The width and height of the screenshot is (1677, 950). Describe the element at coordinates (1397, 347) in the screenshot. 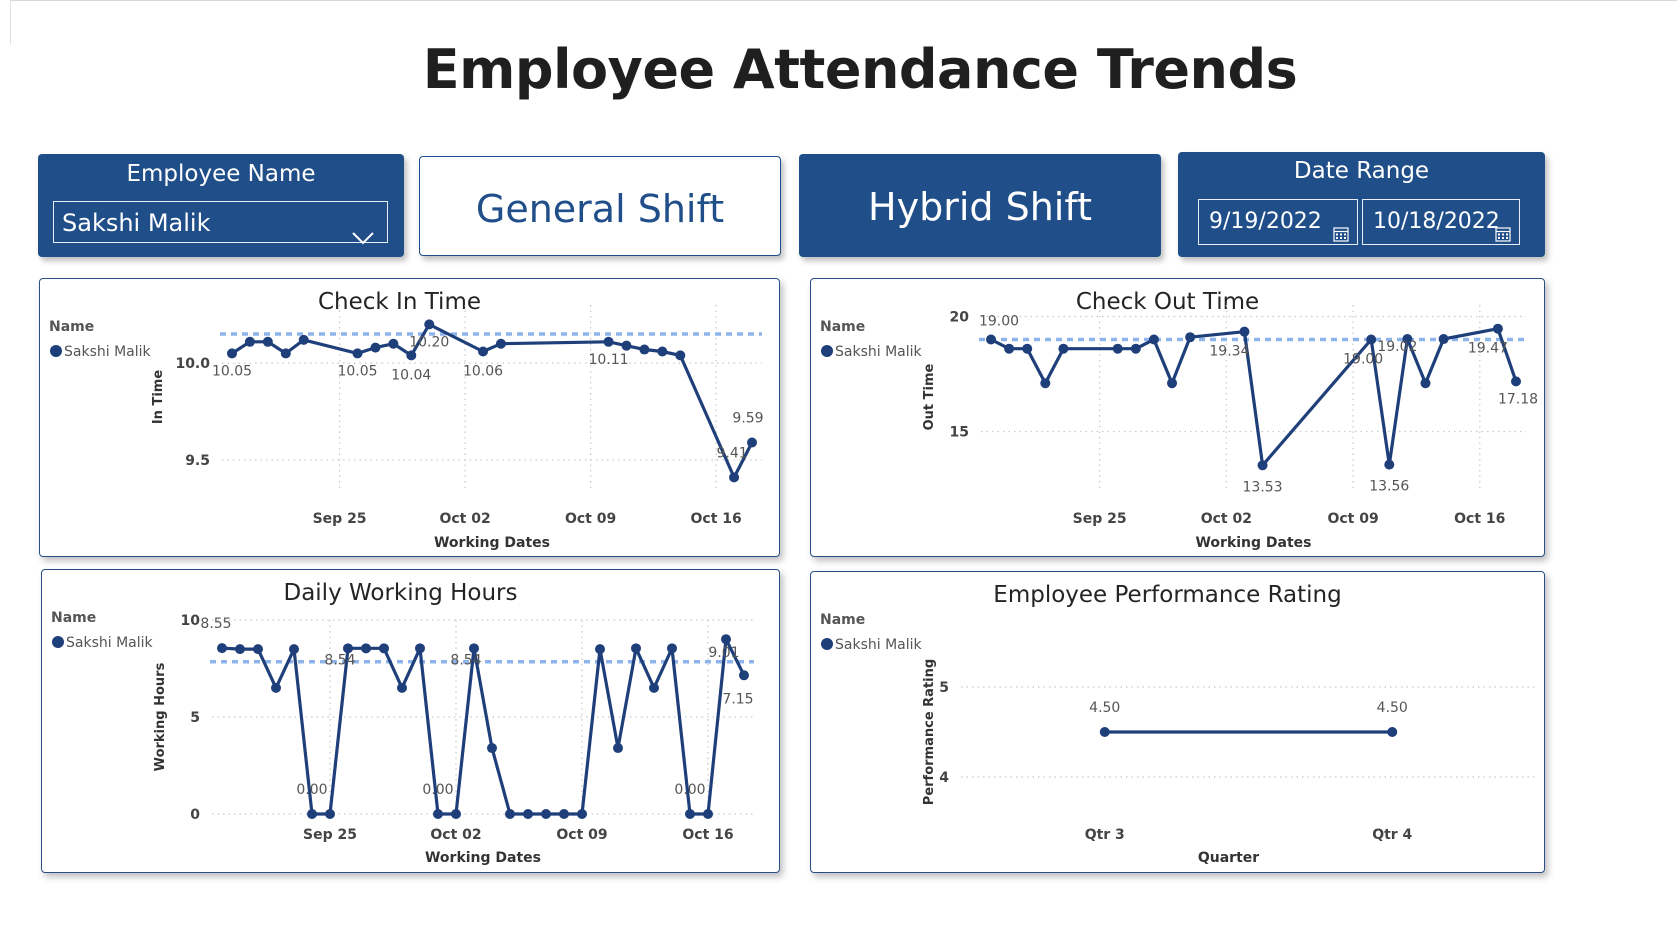

I see `data-label: 19.02` at that location.